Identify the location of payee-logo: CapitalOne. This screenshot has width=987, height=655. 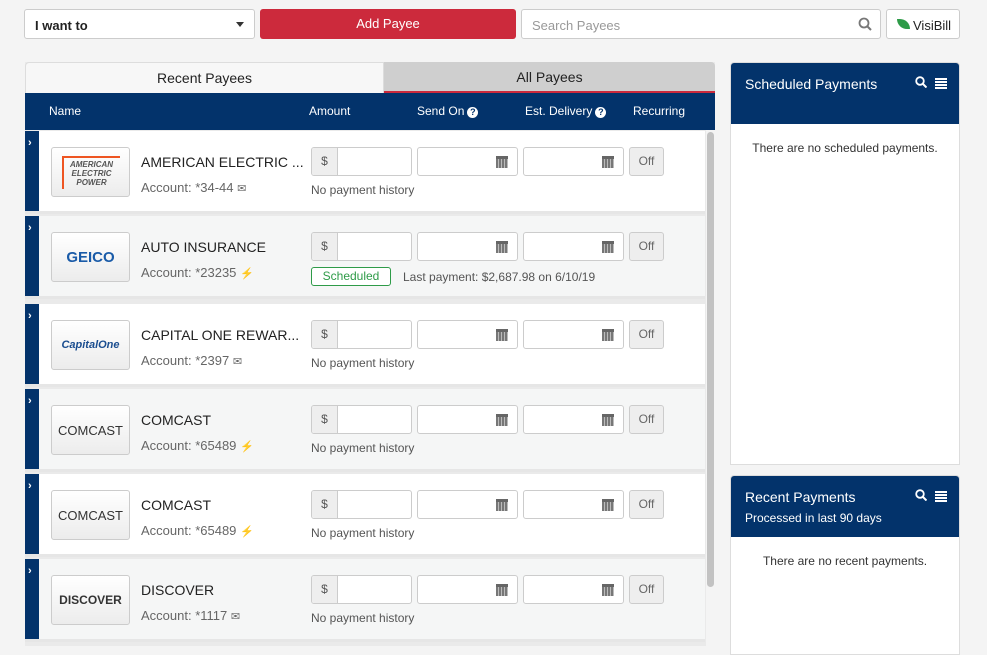
(90, 345).